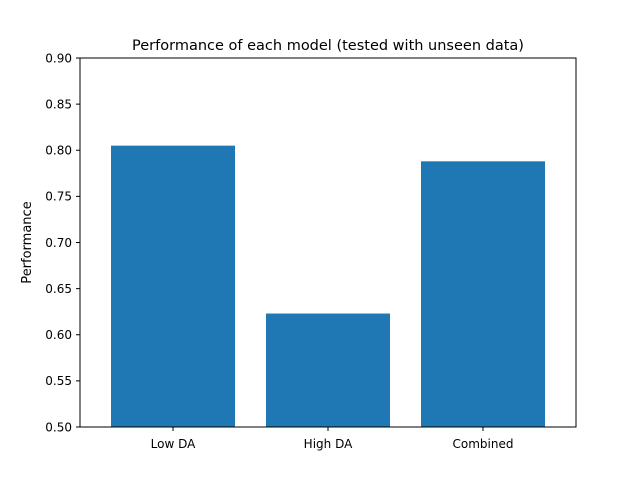  I want to click on y-tick-label: 0.80, so click(58, 151).